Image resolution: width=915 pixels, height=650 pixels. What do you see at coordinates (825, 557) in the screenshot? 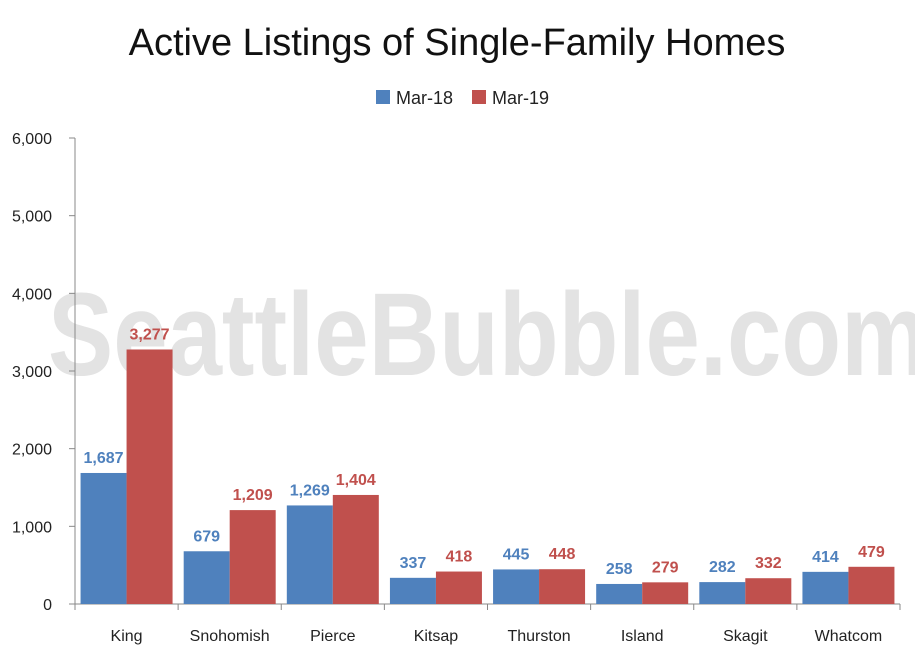
I see `data-label: 414` at bounding box center [825, 557].